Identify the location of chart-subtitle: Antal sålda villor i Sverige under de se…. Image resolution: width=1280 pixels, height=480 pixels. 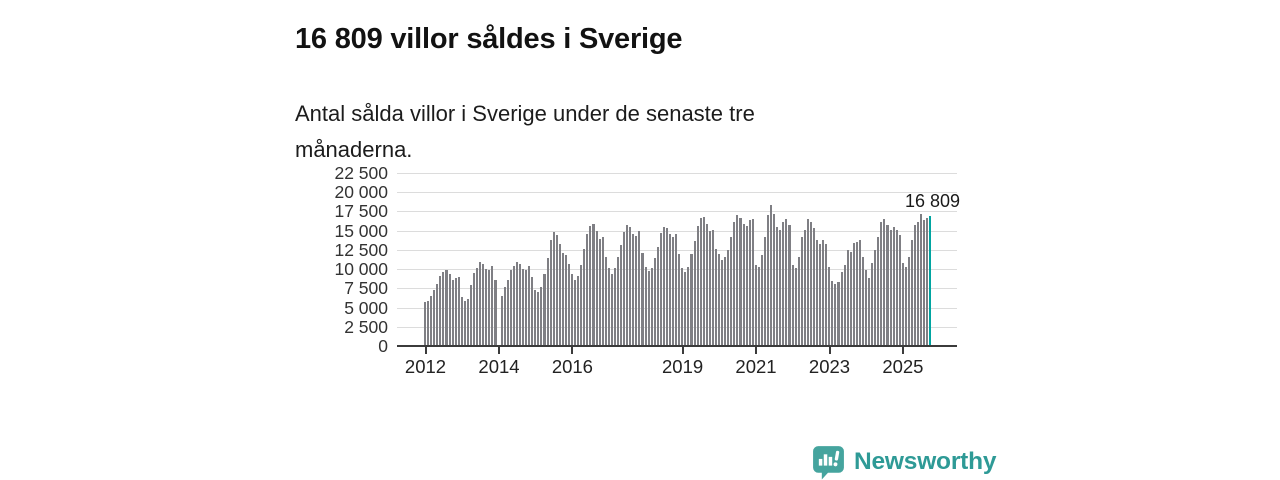
(525, 131).